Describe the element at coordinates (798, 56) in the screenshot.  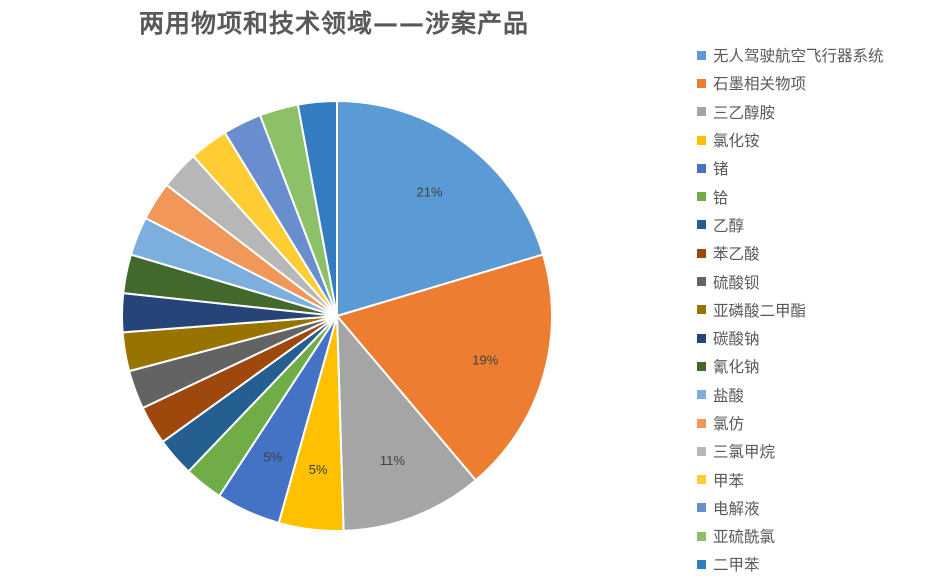
I see `legend-label: 无人驾驶航空飞行器系统` at that location.